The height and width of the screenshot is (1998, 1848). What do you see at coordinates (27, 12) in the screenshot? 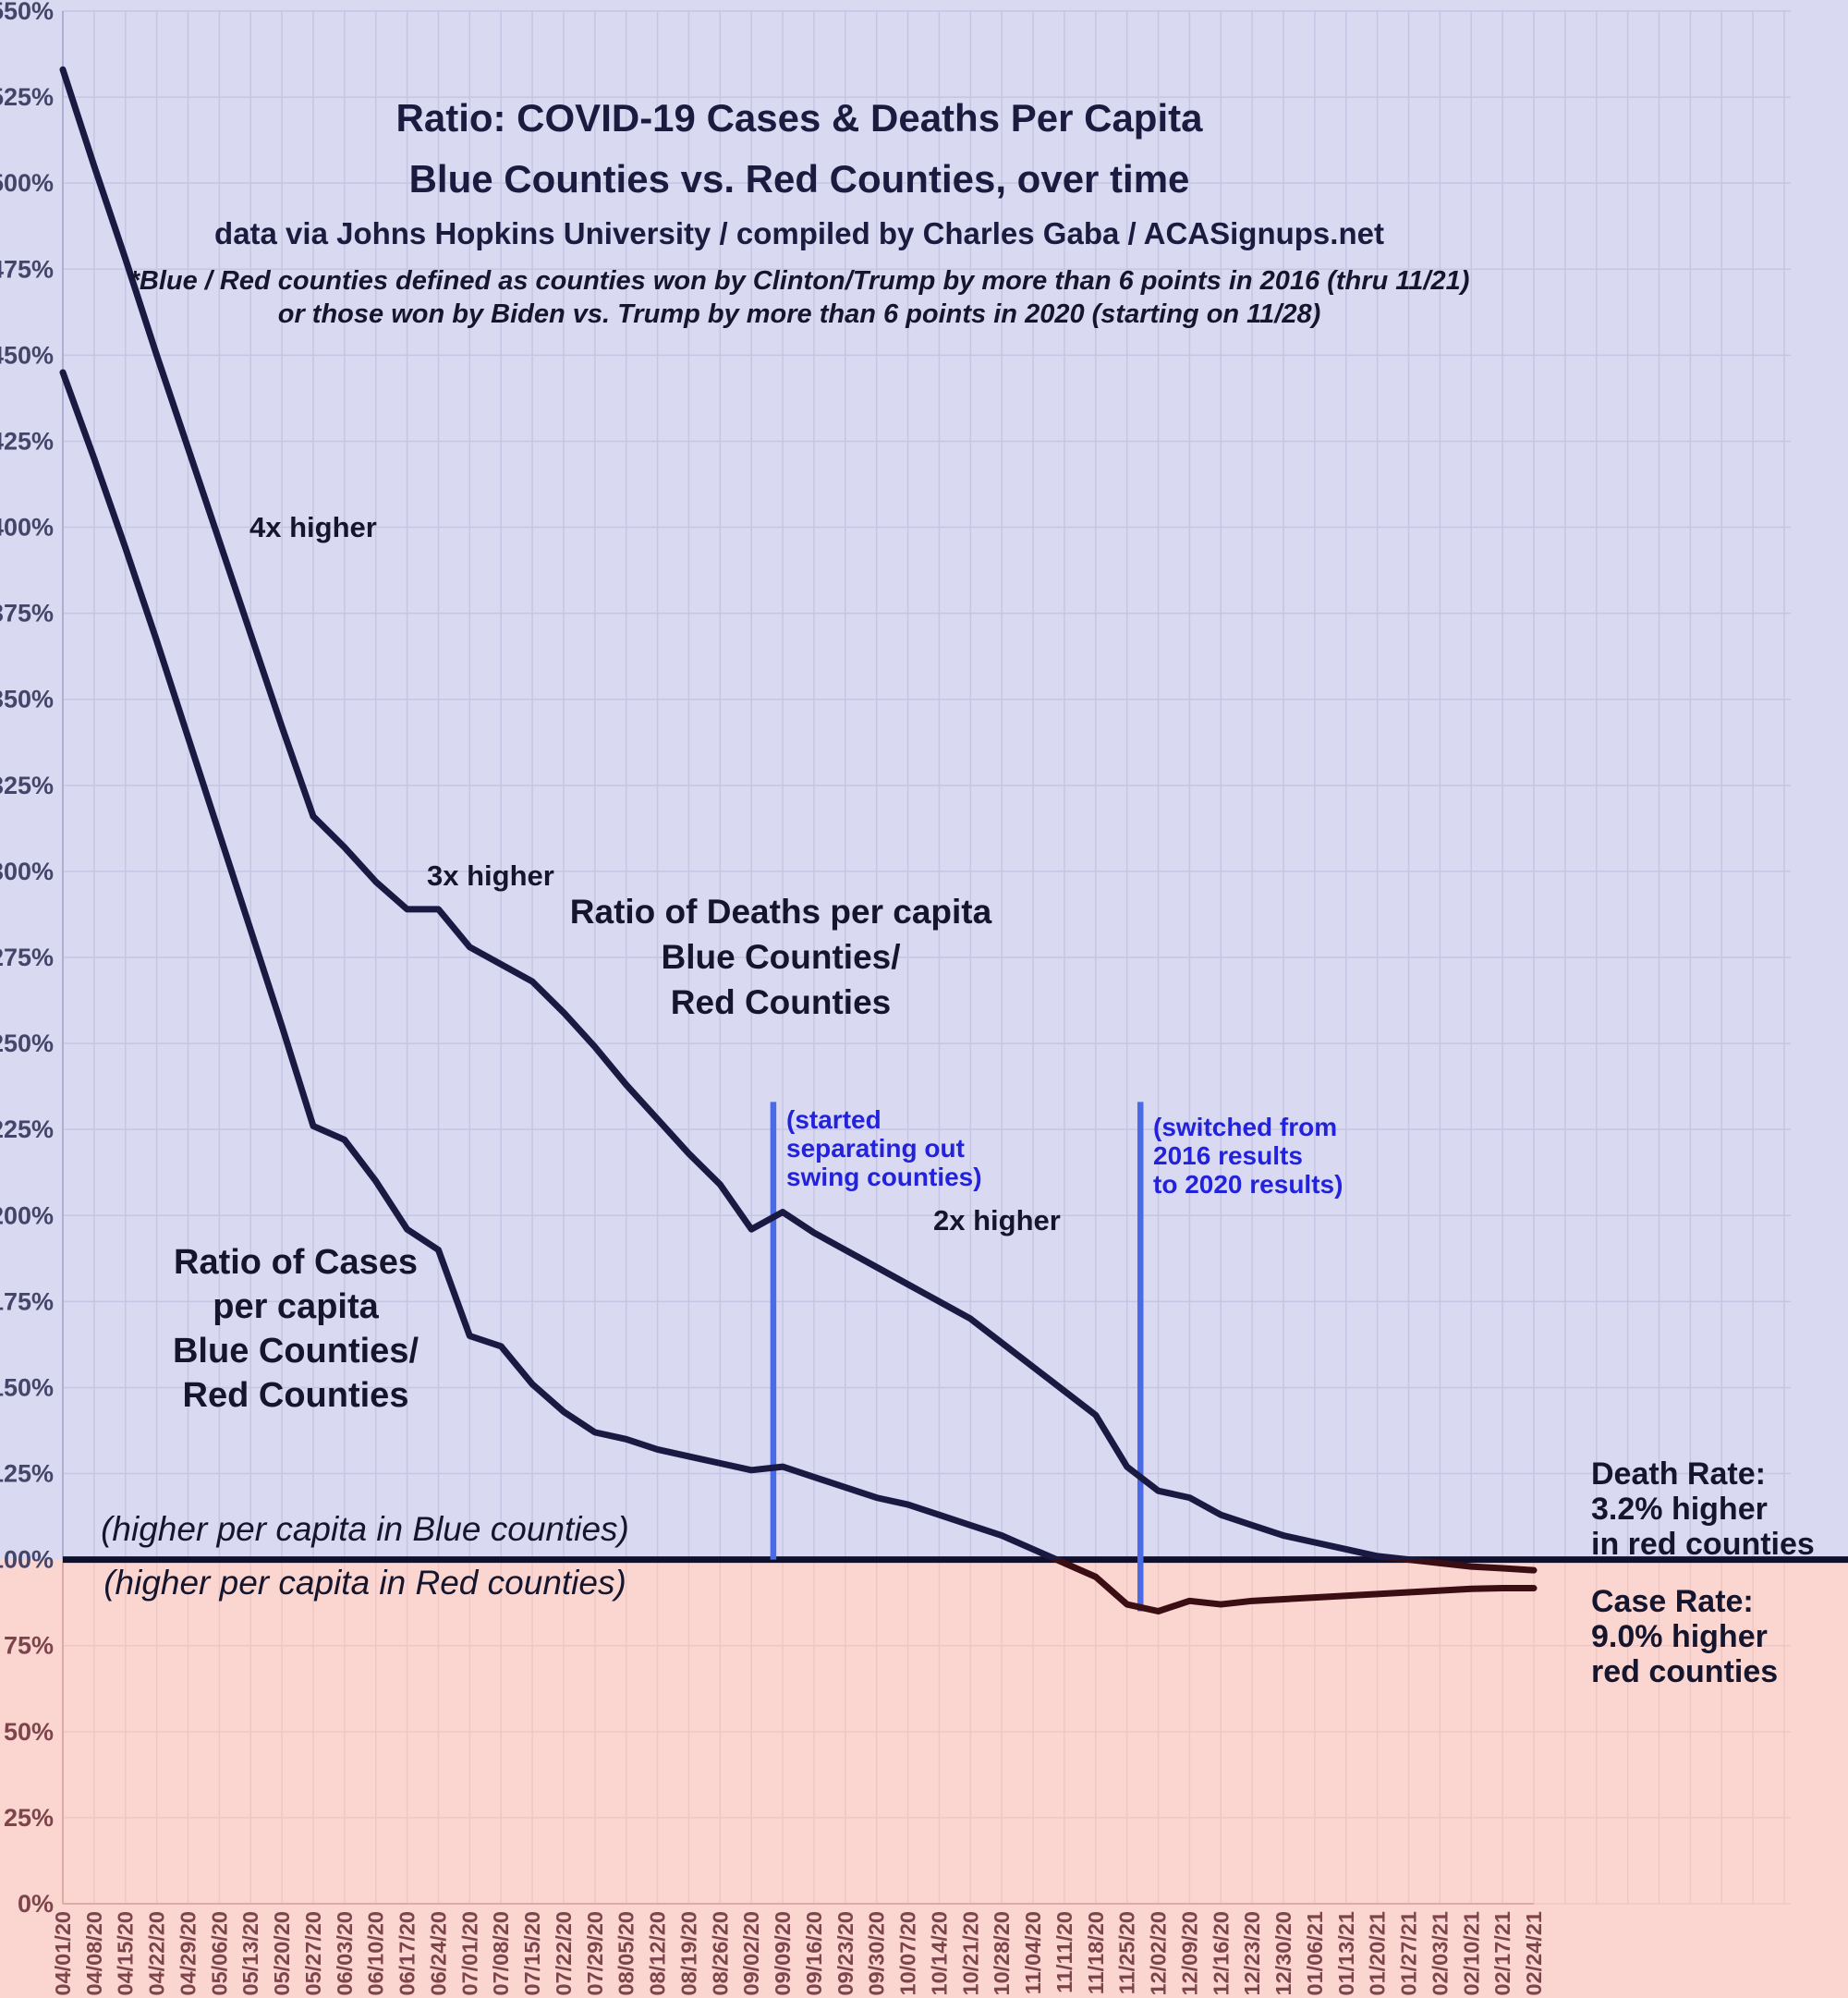
I see `y-axis-tick-label: 550%` at bounding box center [27, 12].